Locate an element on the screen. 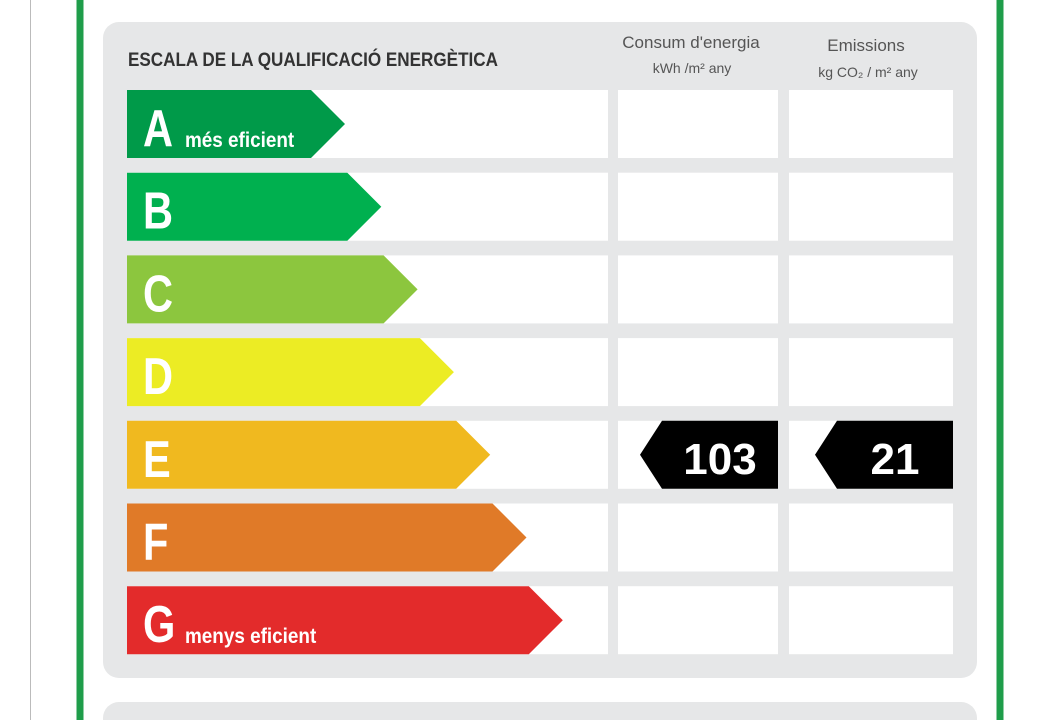  rating-letter: A is located at coordinates (158, 128).